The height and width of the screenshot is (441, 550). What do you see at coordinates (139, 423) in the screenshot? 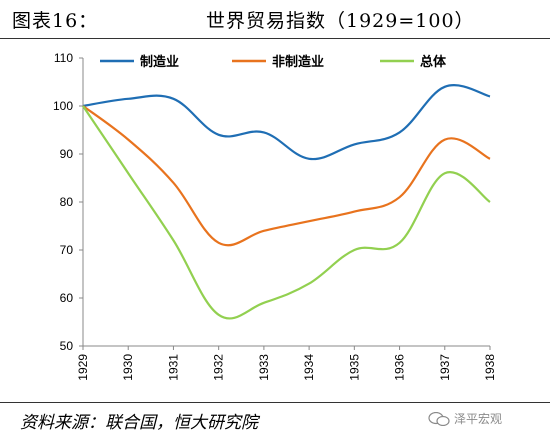
I see `source-note: 资料来源：联合国，恒大研究院` at bounding box center [139, 423].